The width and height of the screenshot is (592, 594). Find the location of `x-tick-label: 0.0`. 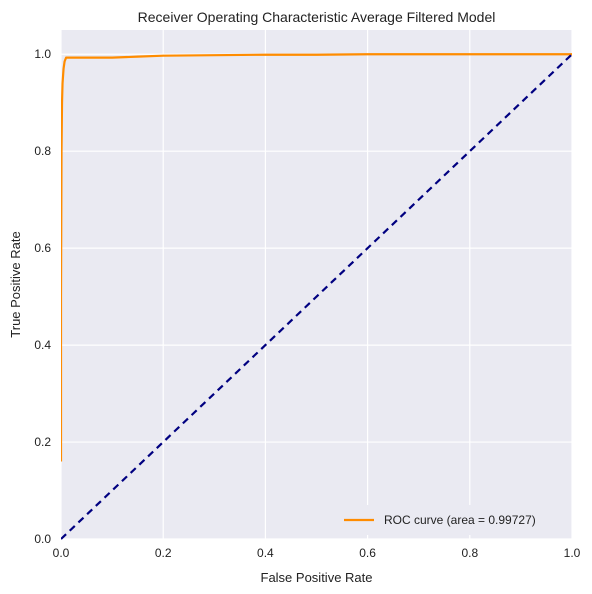

x-tick-label: 0.0 is located at coordinates (61, 553).